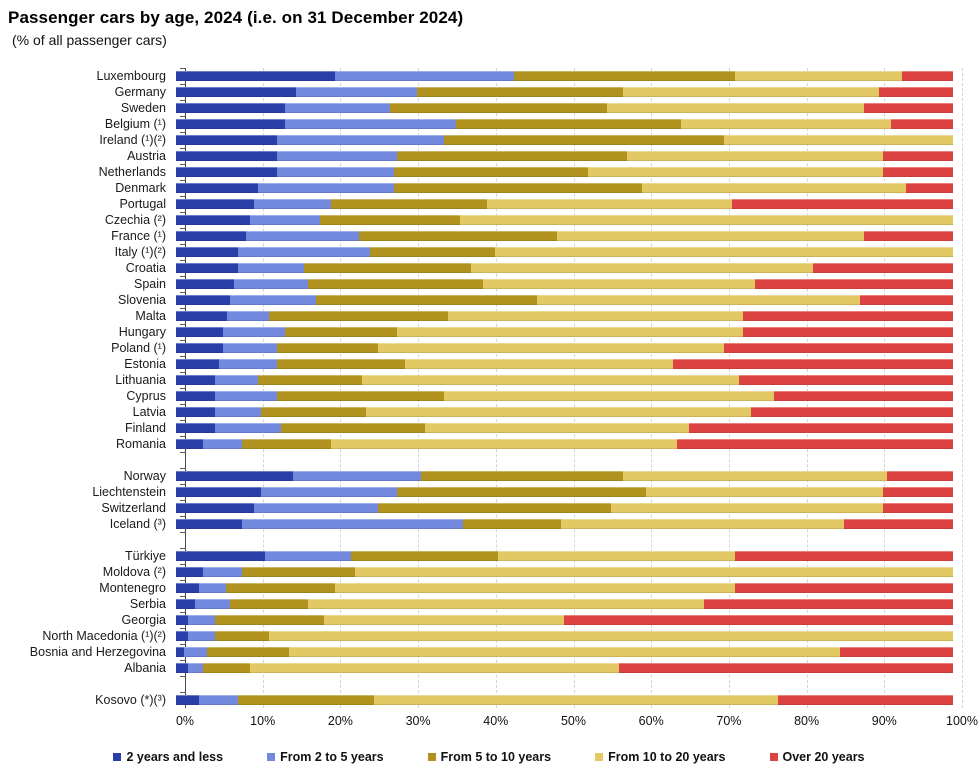 This screenshot has width=979, height=784. Describe the element at coordinates (144, 476) in the screenshot. I see `country-label: Norway` at that location.